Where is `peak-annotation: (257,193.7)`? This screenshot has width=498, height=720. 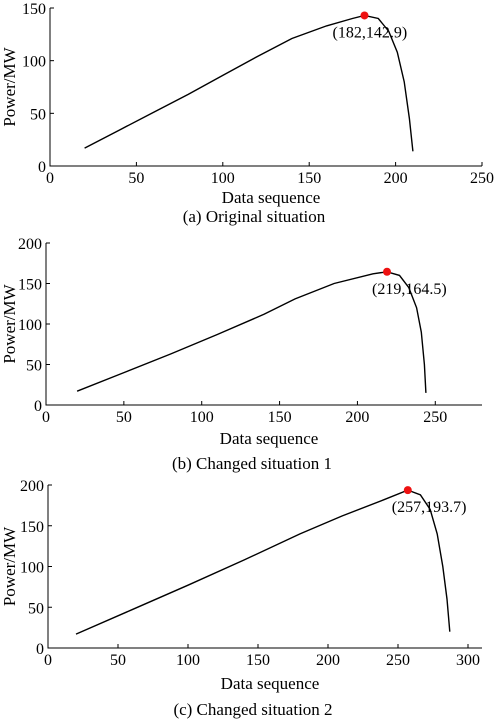 peak-annotation: (257,193.7) is located at coordinates (429, 507).